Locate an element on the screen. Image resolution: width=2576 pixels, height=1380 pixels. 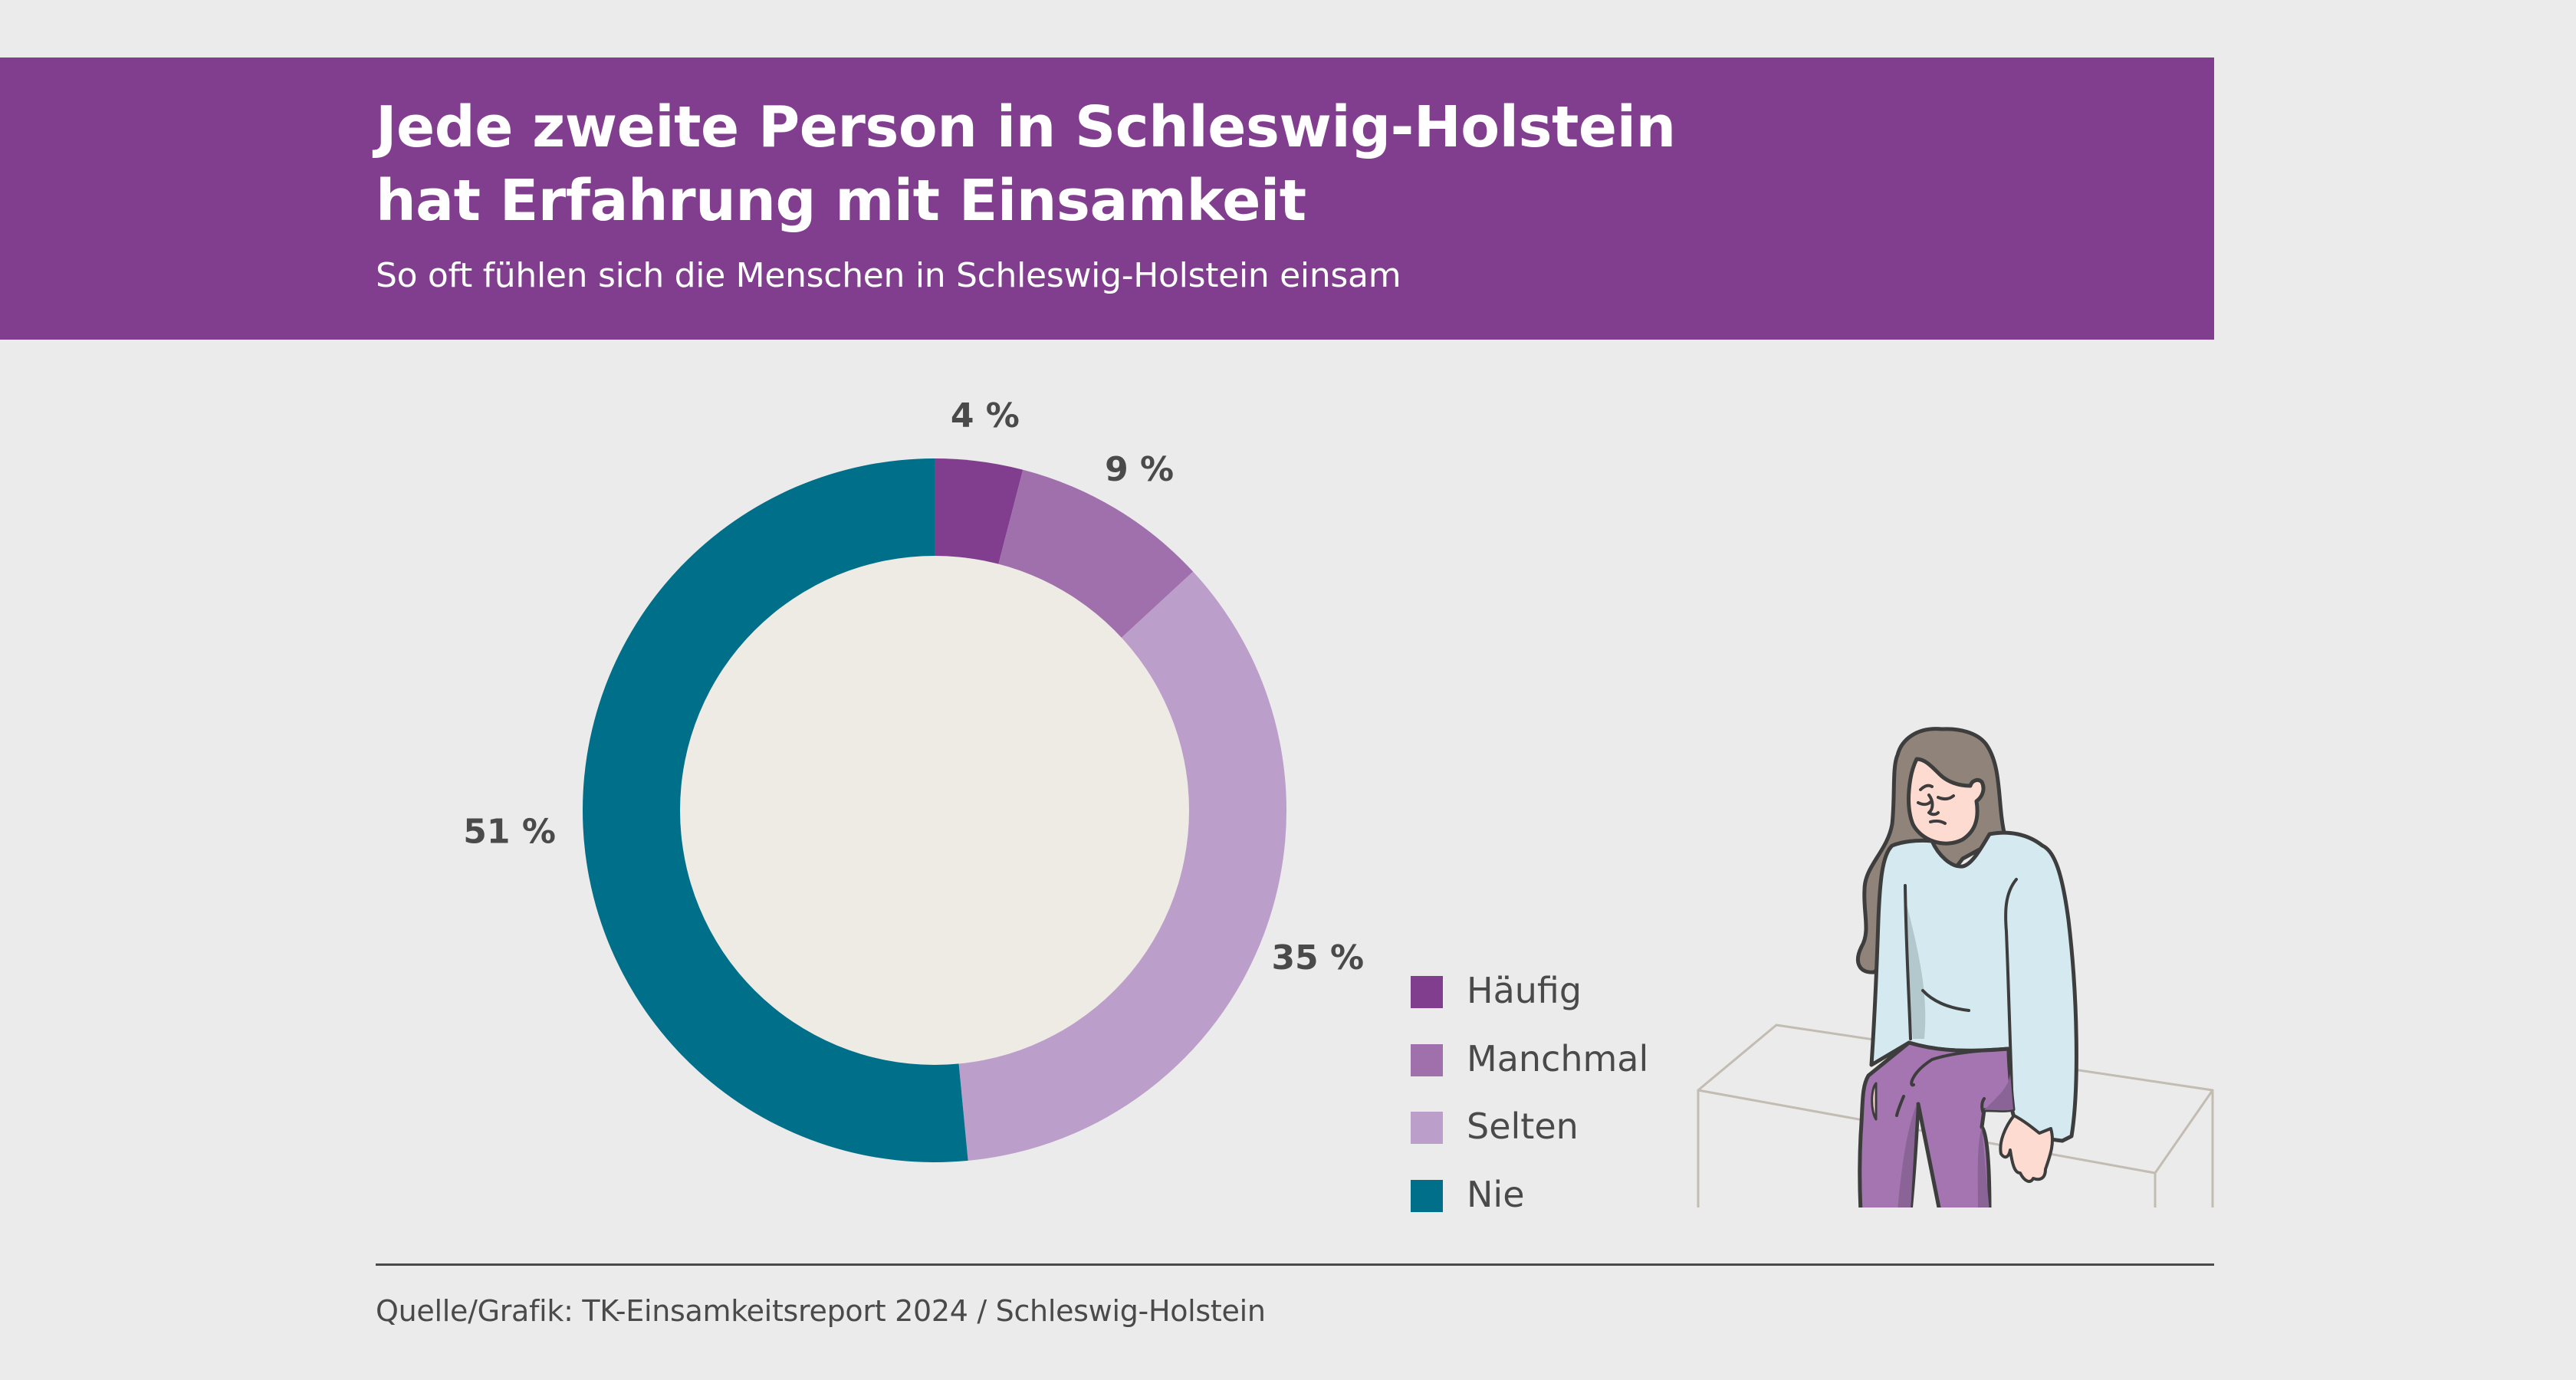
donut-center is located at coordinates (935, 810).